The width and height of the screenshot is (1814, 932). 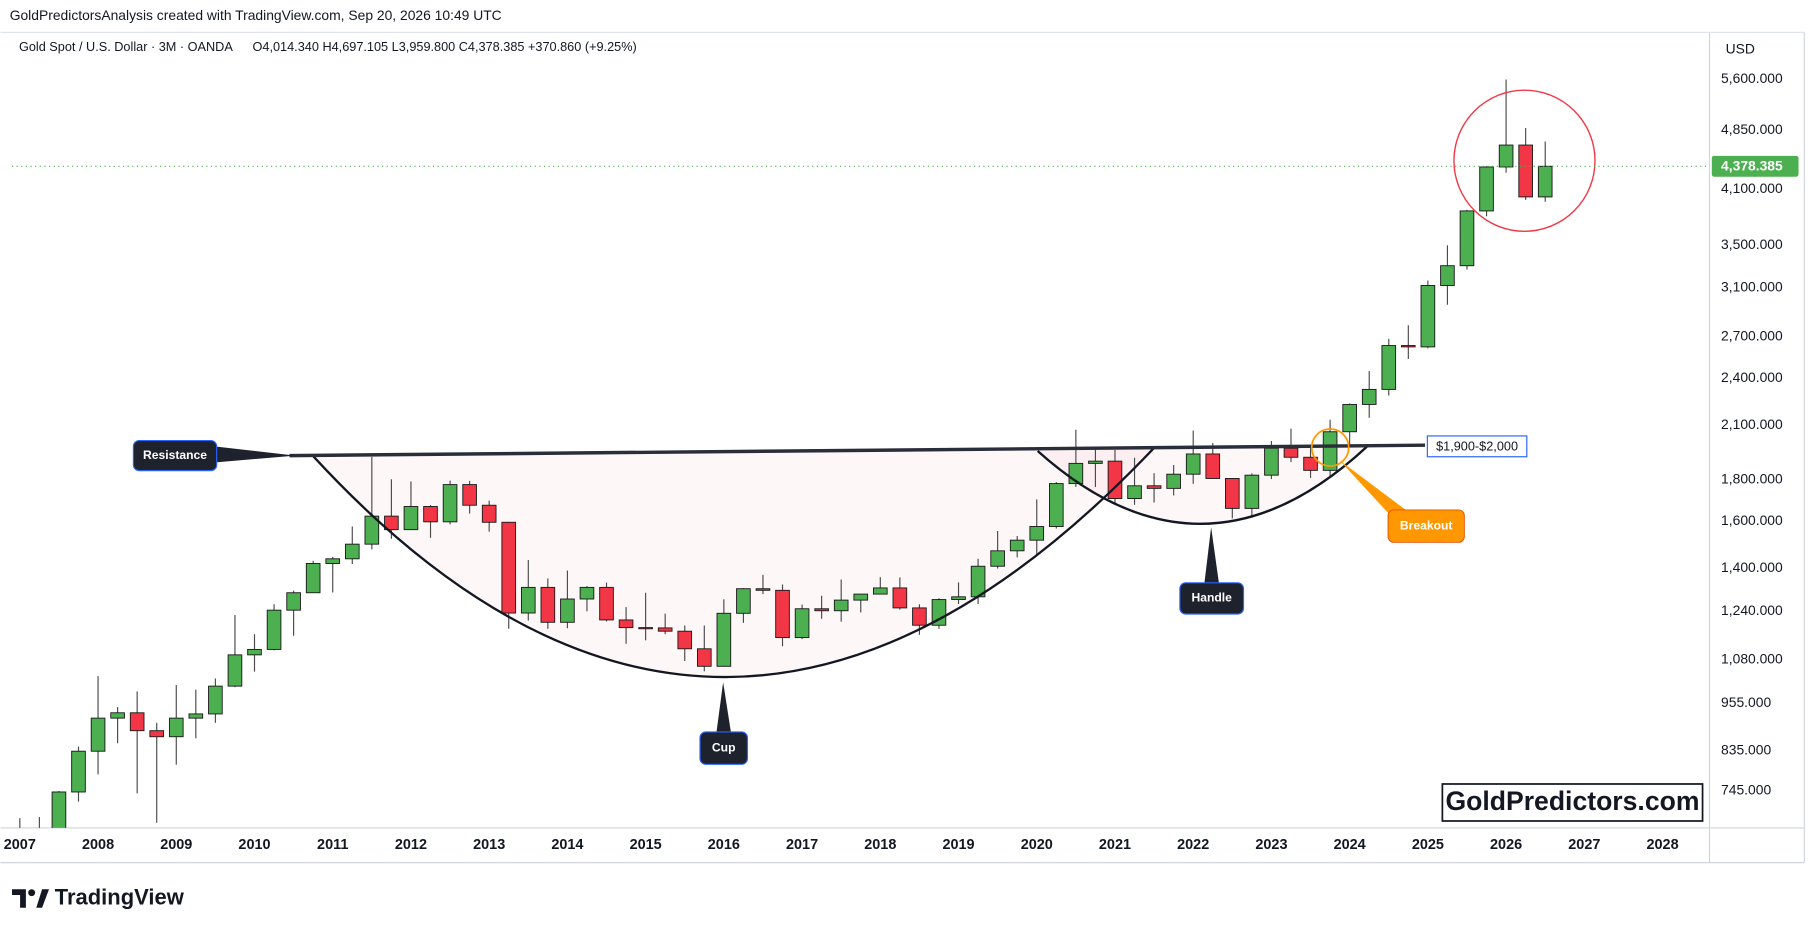 I want to click on cup-box, so click(x=724, y=748).